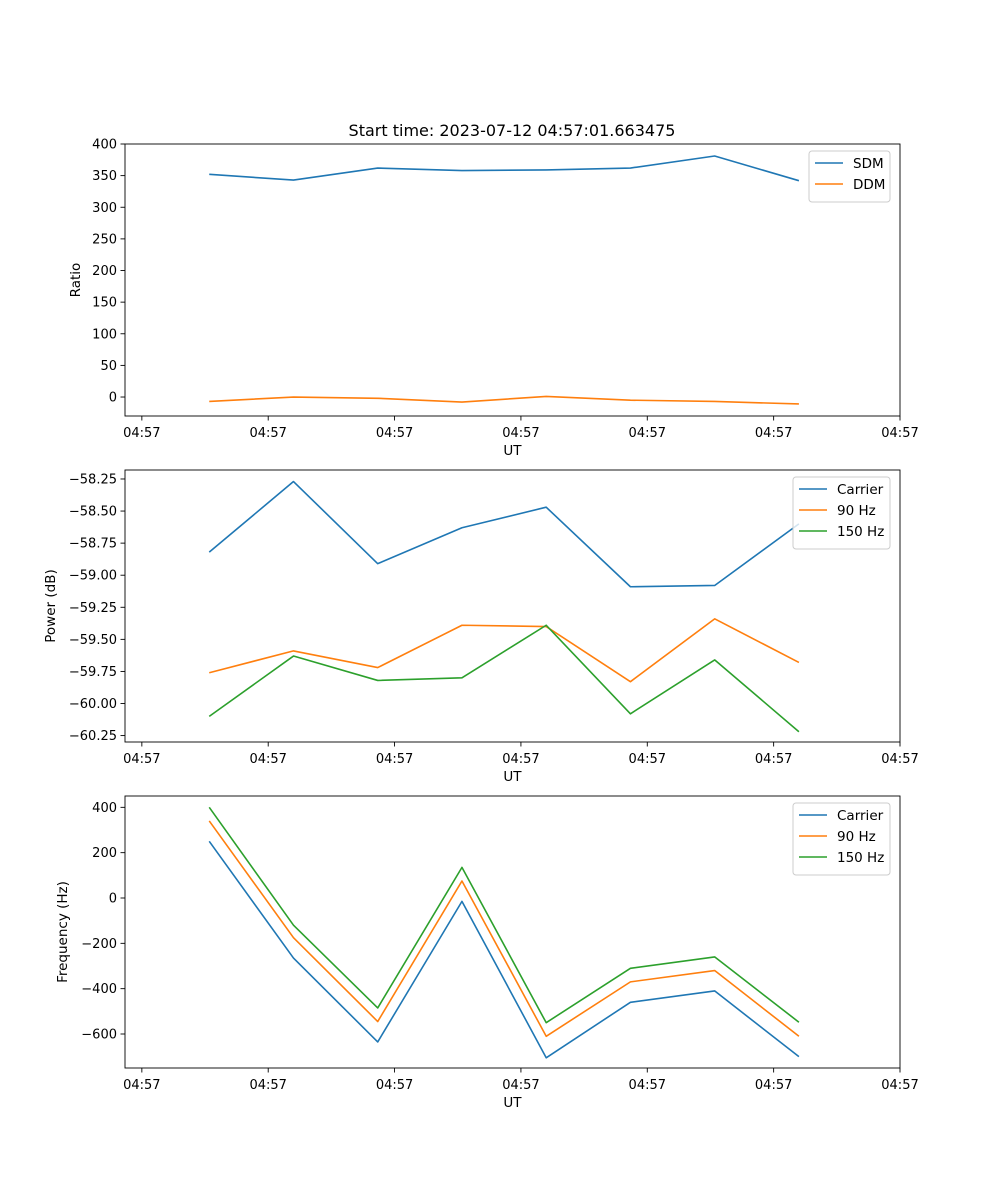 The image size is (1000, 1200). Describe the element at coordinates (104, 208) in the screenshot. I see `y-tick-label: 300` at that location.